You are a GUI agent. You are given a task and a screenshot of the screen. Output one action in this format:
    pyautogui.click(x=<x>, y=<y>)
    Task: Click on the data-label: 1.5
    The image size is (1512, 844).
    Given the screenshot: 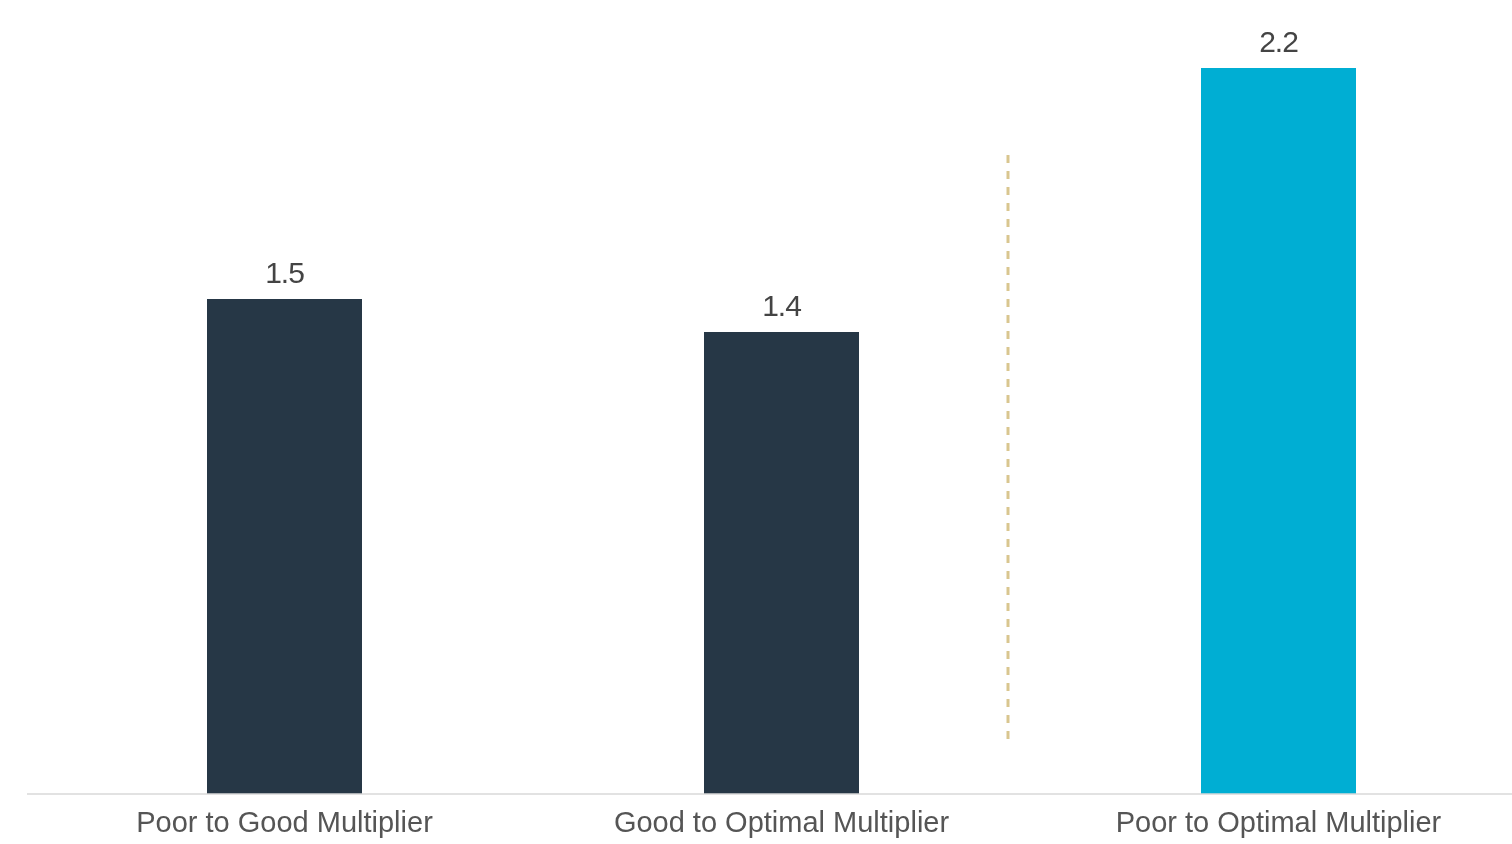 What is the action you would take?
    pyautogui.click(x=285, y=272)
    